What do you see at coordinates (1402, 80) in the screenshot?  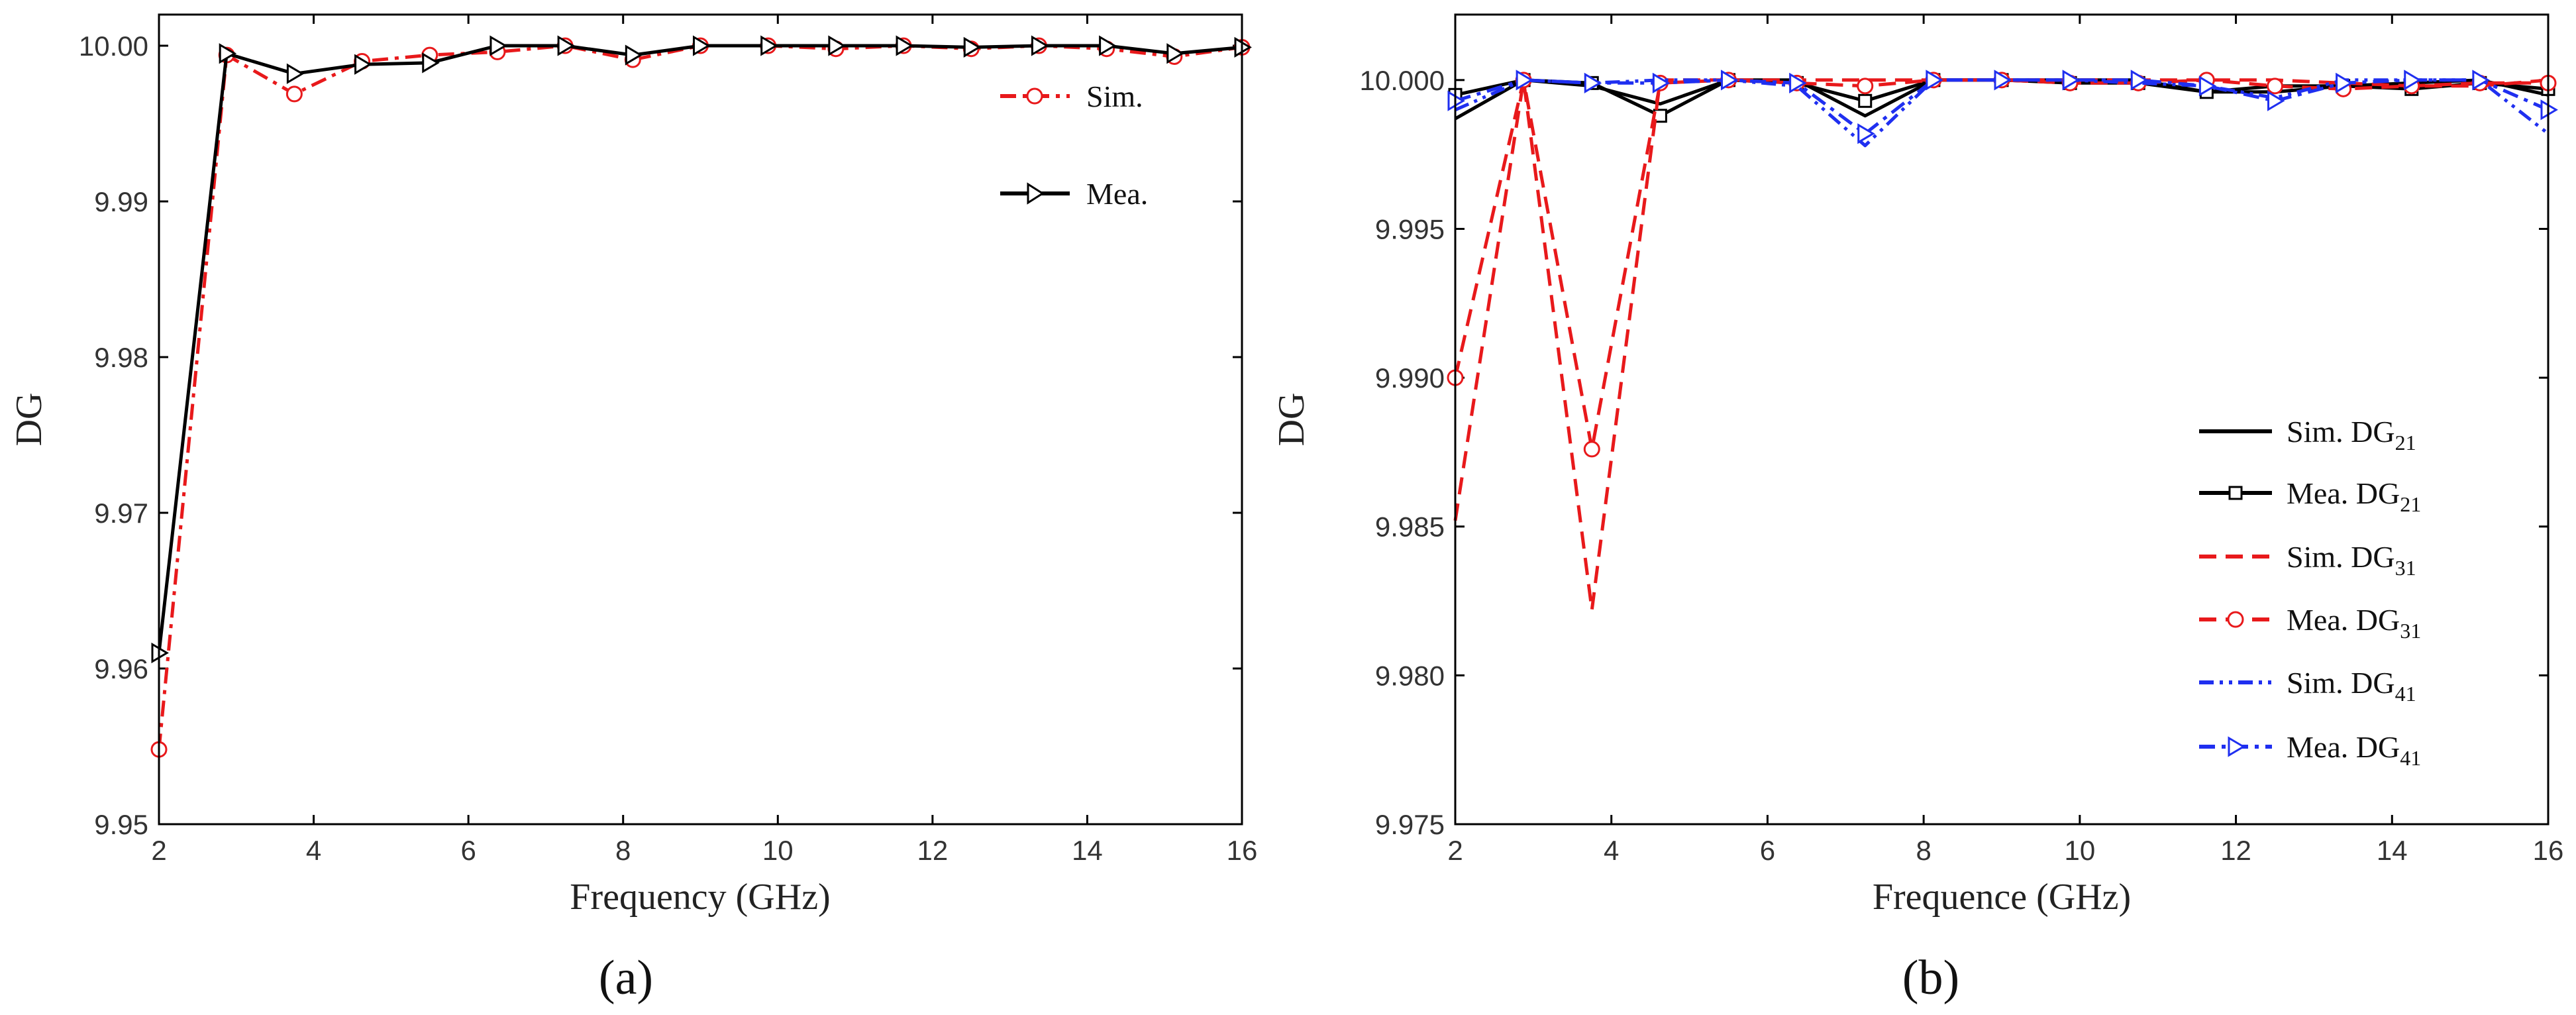 I see `y-tick-label: 10.000` at bounding box center [1402, 80].